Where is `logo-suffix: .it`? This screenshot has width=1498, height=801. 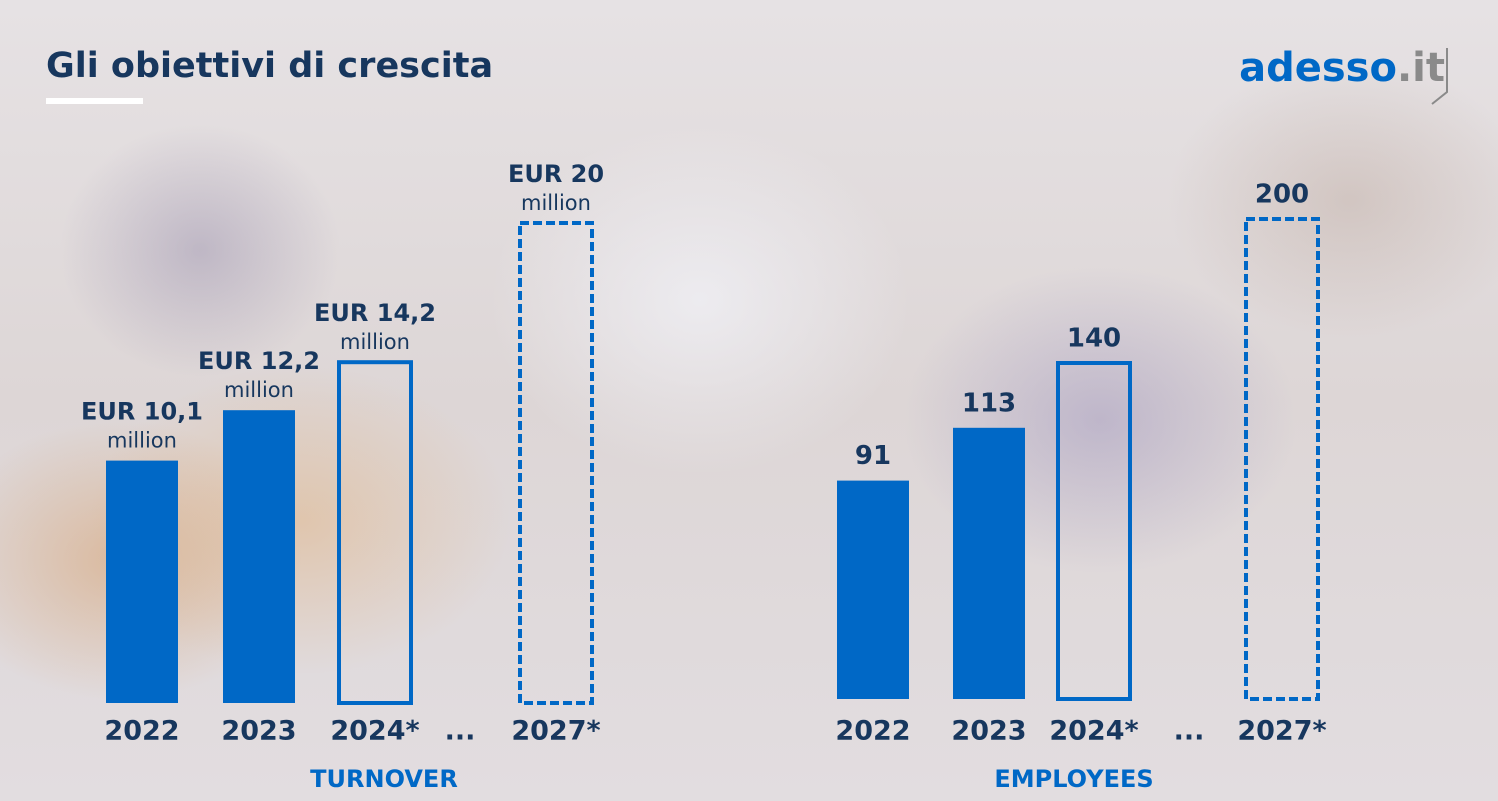
logo-suffix: .it is located at coordinates (1421, 68).